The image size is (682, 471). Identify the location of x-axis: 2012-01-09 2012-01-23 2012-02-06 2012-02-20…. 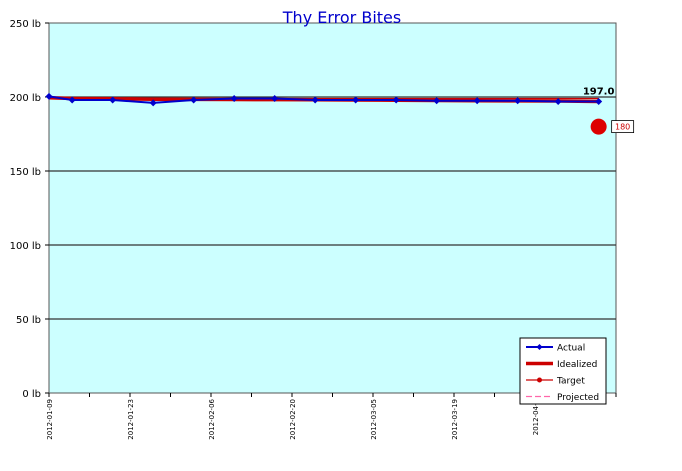
(331, 416).